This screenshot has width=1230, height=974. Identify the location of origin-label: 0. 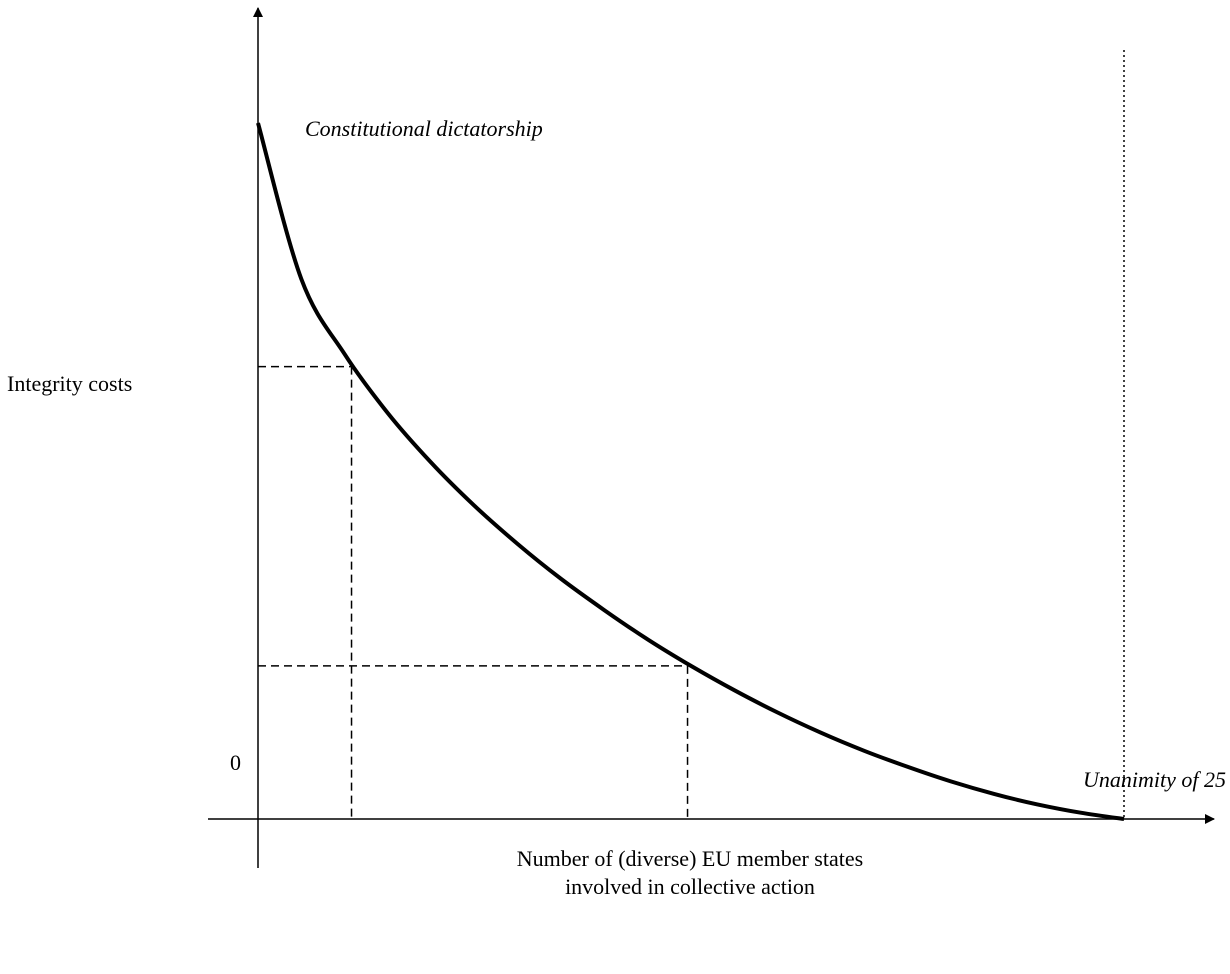
(235, 762).